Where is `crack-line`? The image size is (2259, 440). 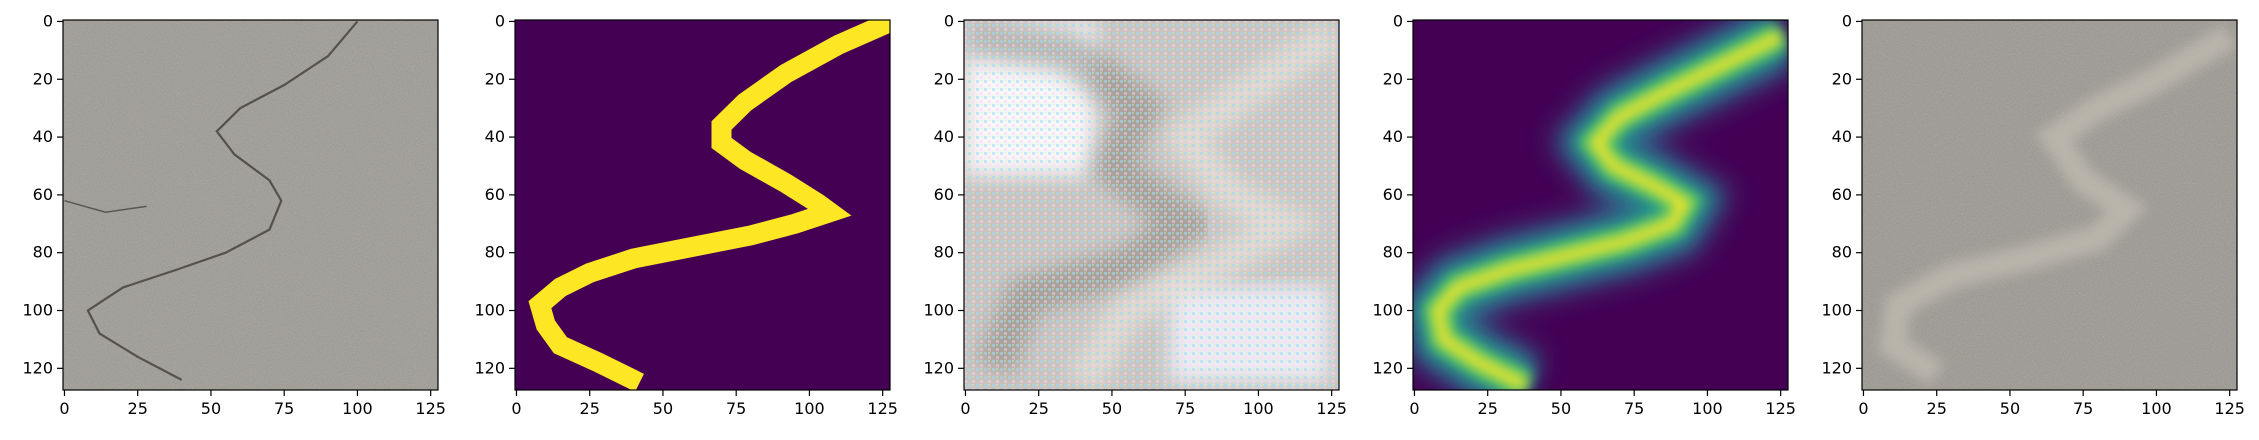 crack-line is located at coordinates (222, 200).